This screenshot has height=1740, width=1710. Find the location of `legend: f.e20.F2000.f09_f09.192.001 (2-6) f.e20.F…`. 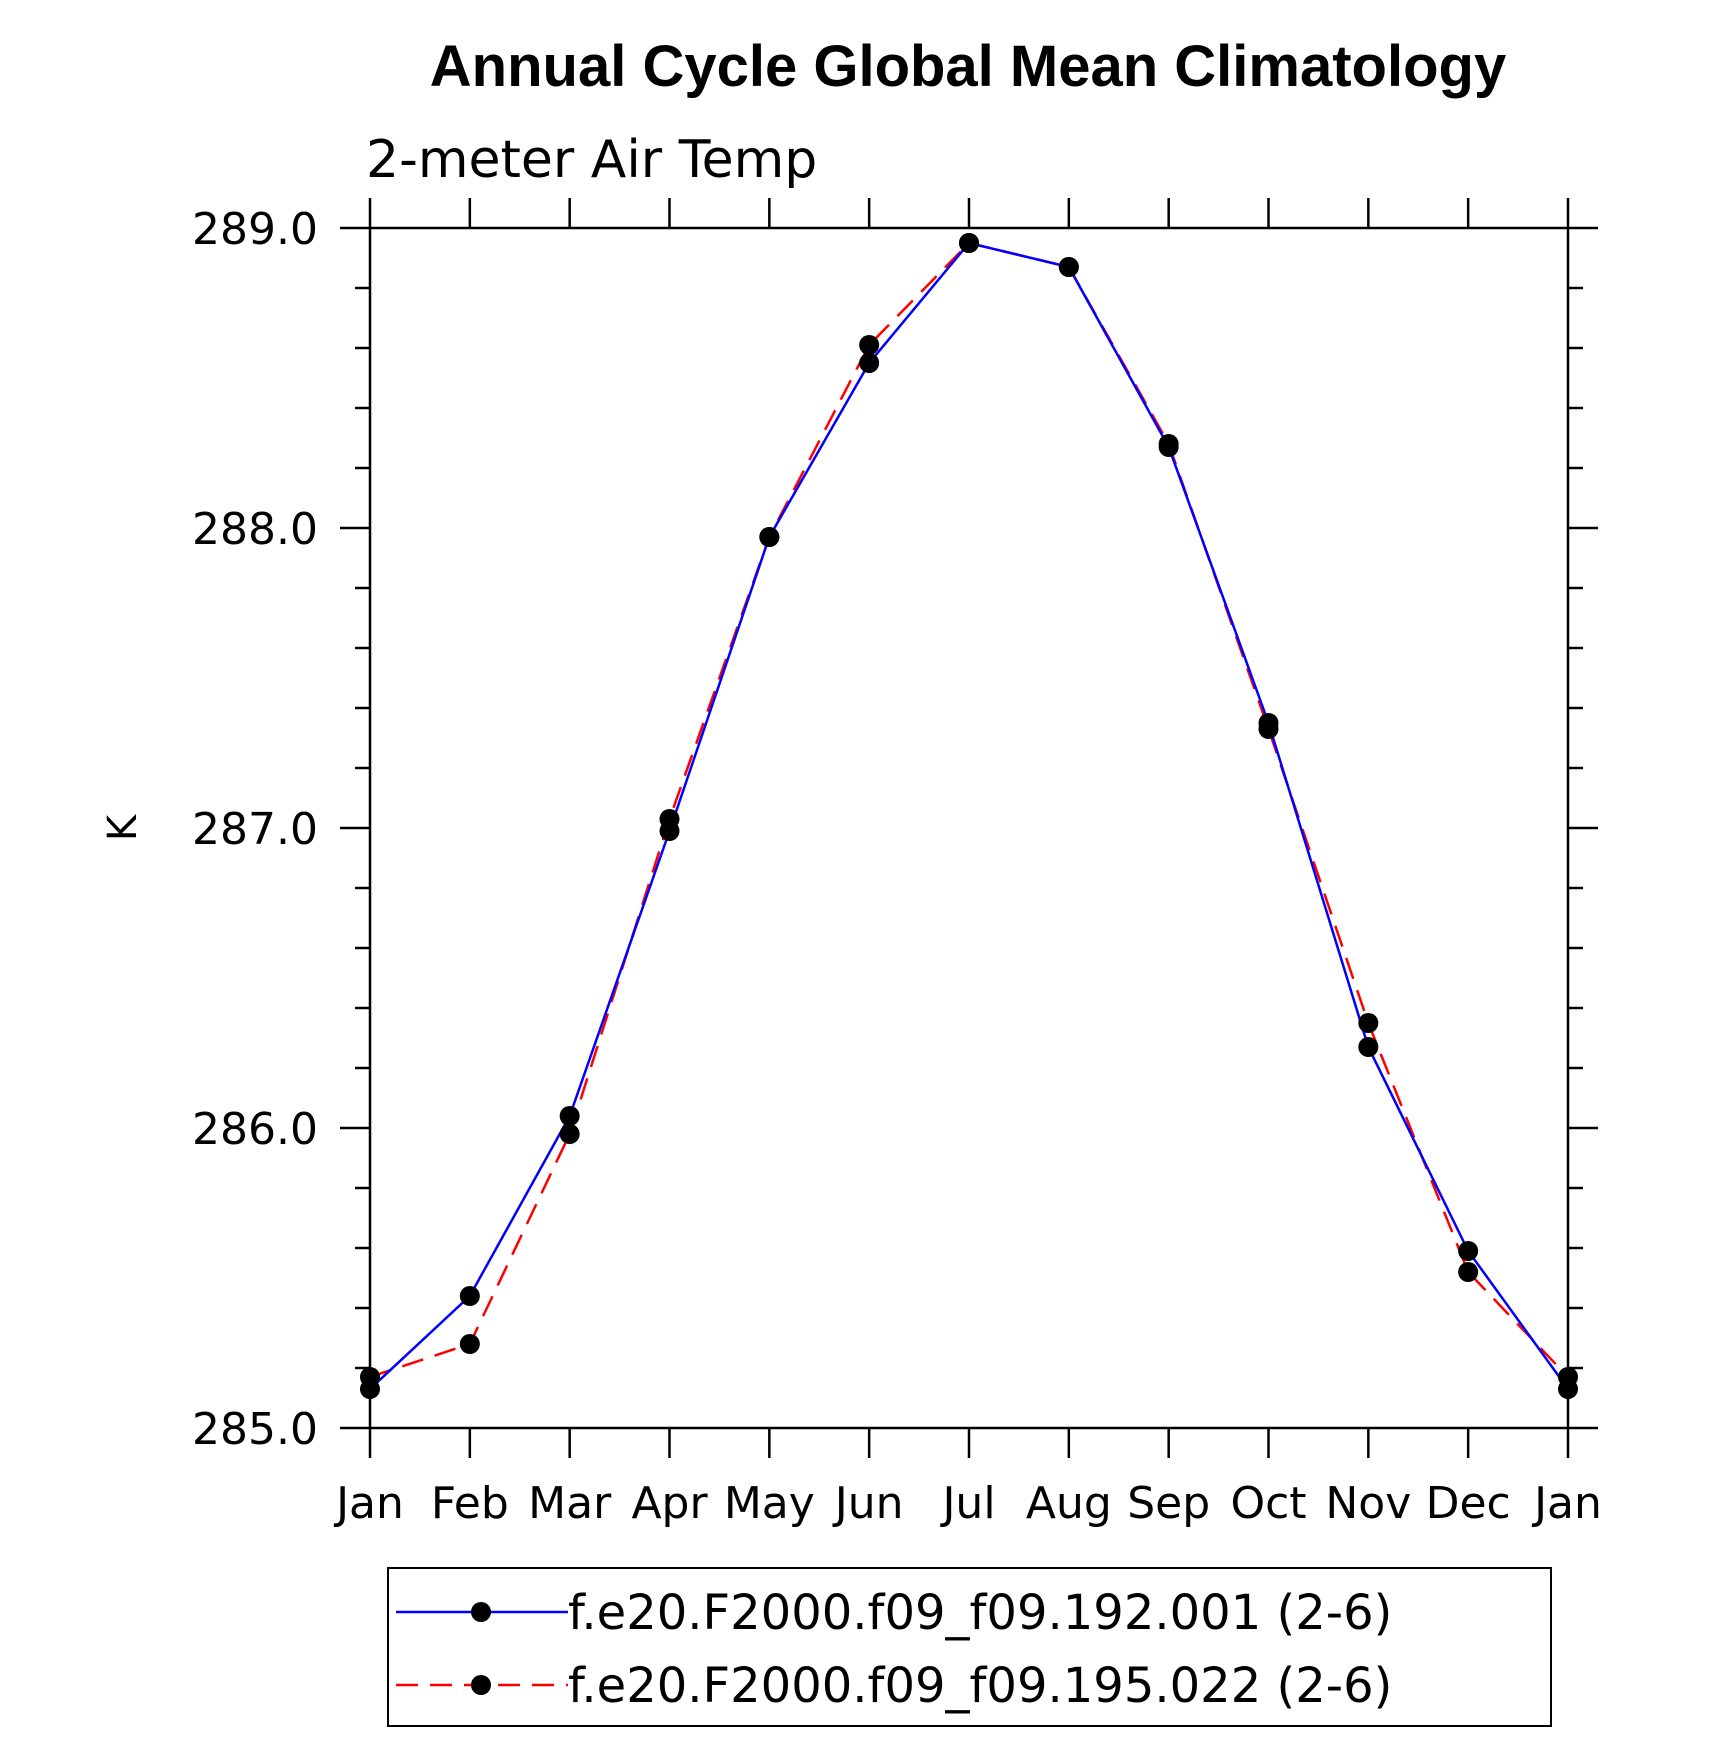

legend: f.e20.F2000.f09_f09.192.001 (2-6) f.e20.F… is located at coordinates (969, 1647).